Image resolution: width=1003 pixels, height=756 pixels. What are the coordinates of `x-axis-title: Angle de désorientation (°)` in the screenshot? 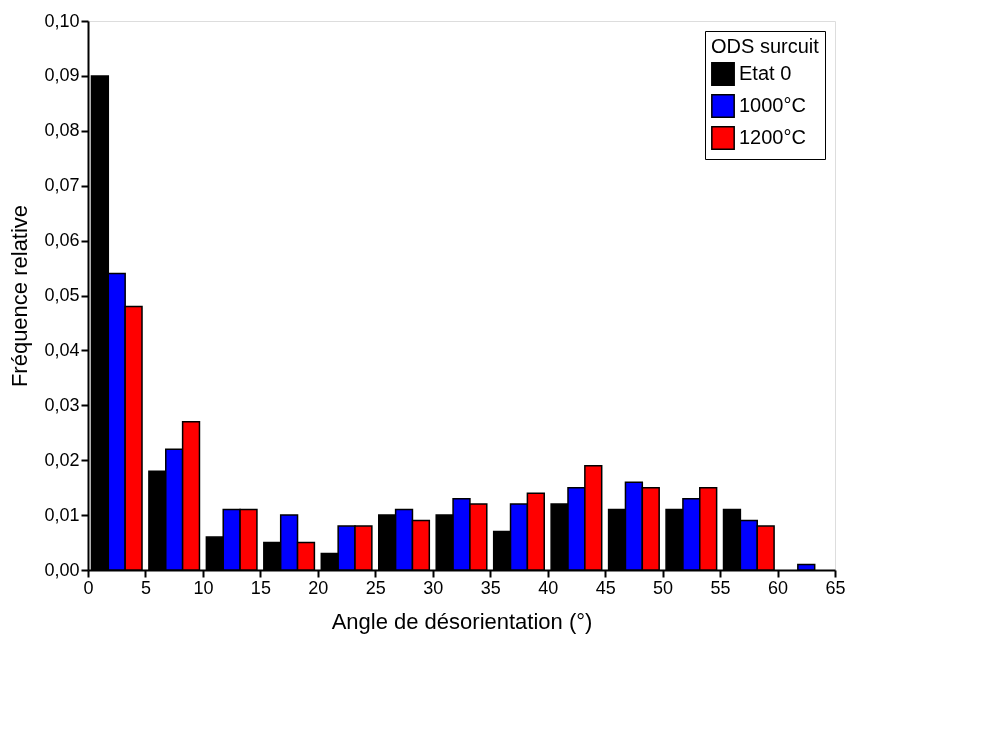 It's located at (462, 621).